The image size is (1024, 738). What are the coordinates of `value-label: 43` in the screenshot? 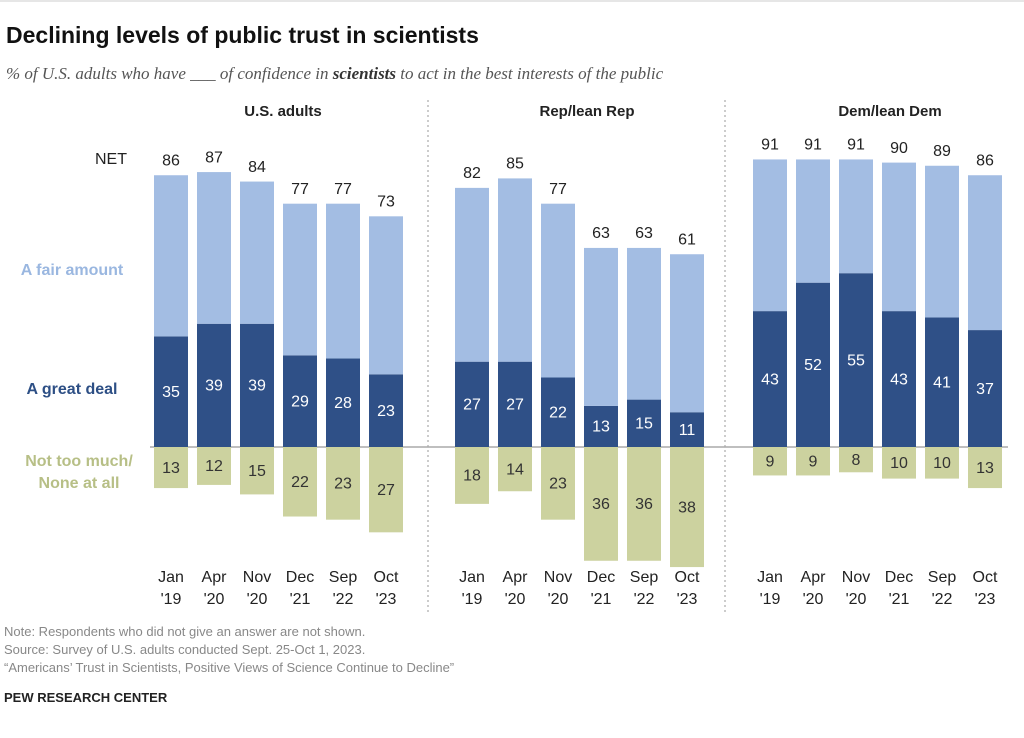 It's located at (899, 379).